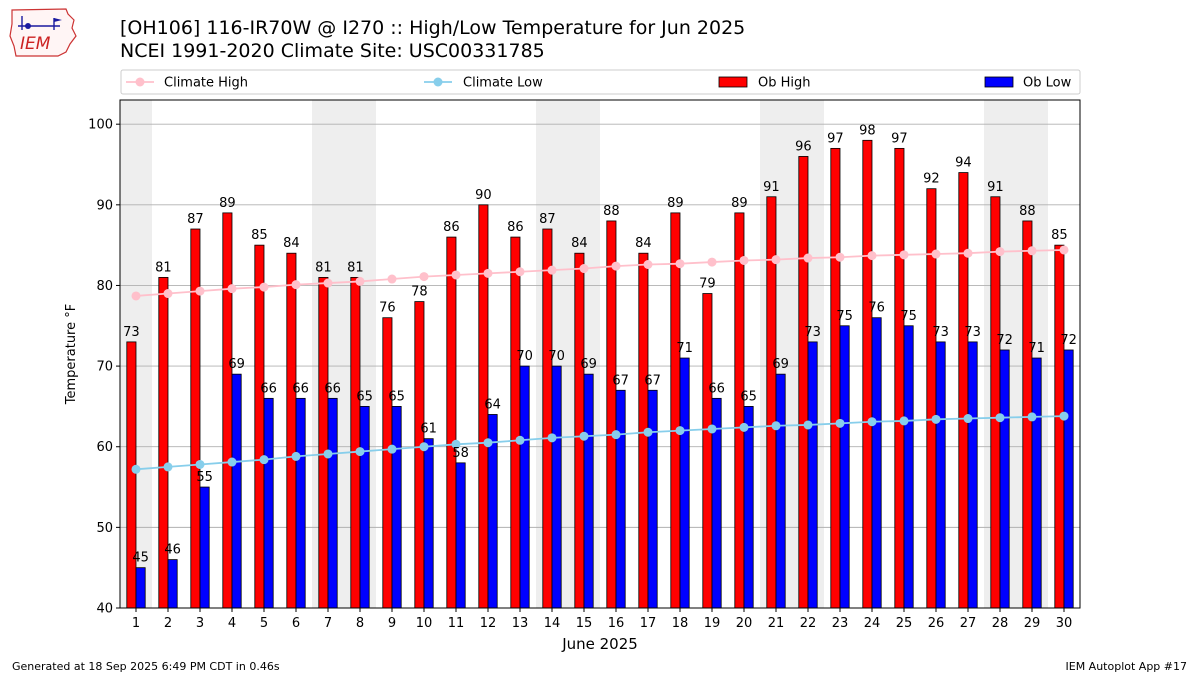 Image resolution: width=1200 pixels, height=675 pixels. I want to click on x-tick-label-30: 30, so click(1064, 623).